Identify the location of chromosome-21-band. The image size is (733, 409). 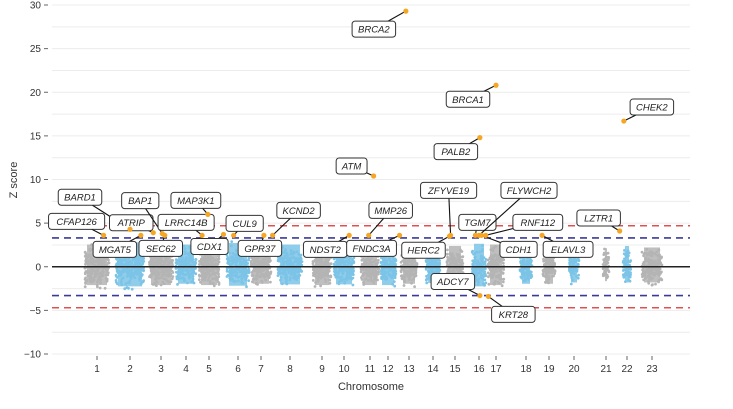
(606, 265).